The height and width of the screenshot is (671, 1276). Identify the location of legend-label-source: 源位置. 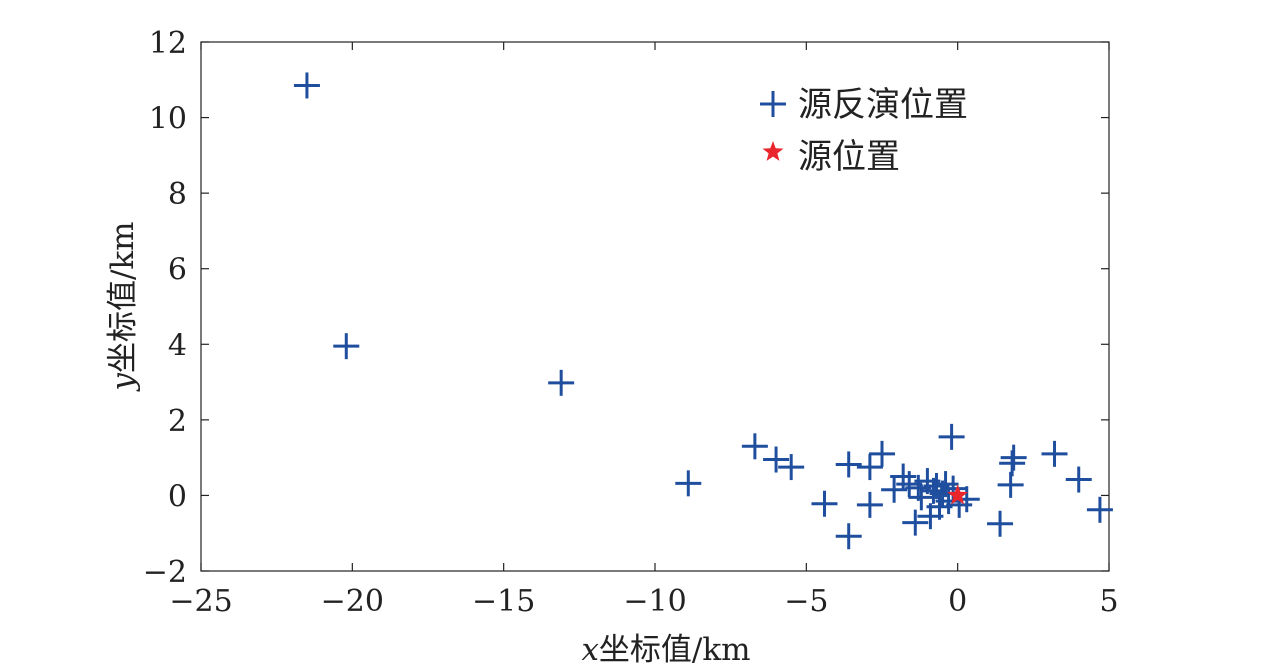
(849, 157).